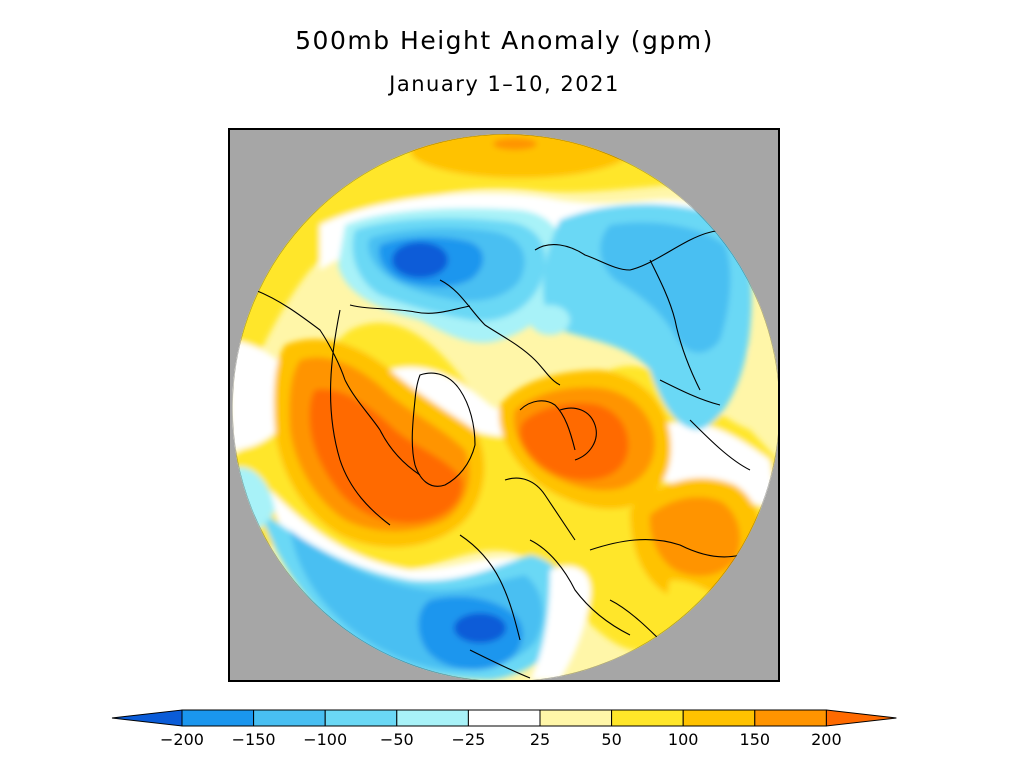 This screenshot has height=768, width=1009. Describe the element at coordinates (861, 718) in the screenshot. I see `colorbar-right-arrow` at that location.